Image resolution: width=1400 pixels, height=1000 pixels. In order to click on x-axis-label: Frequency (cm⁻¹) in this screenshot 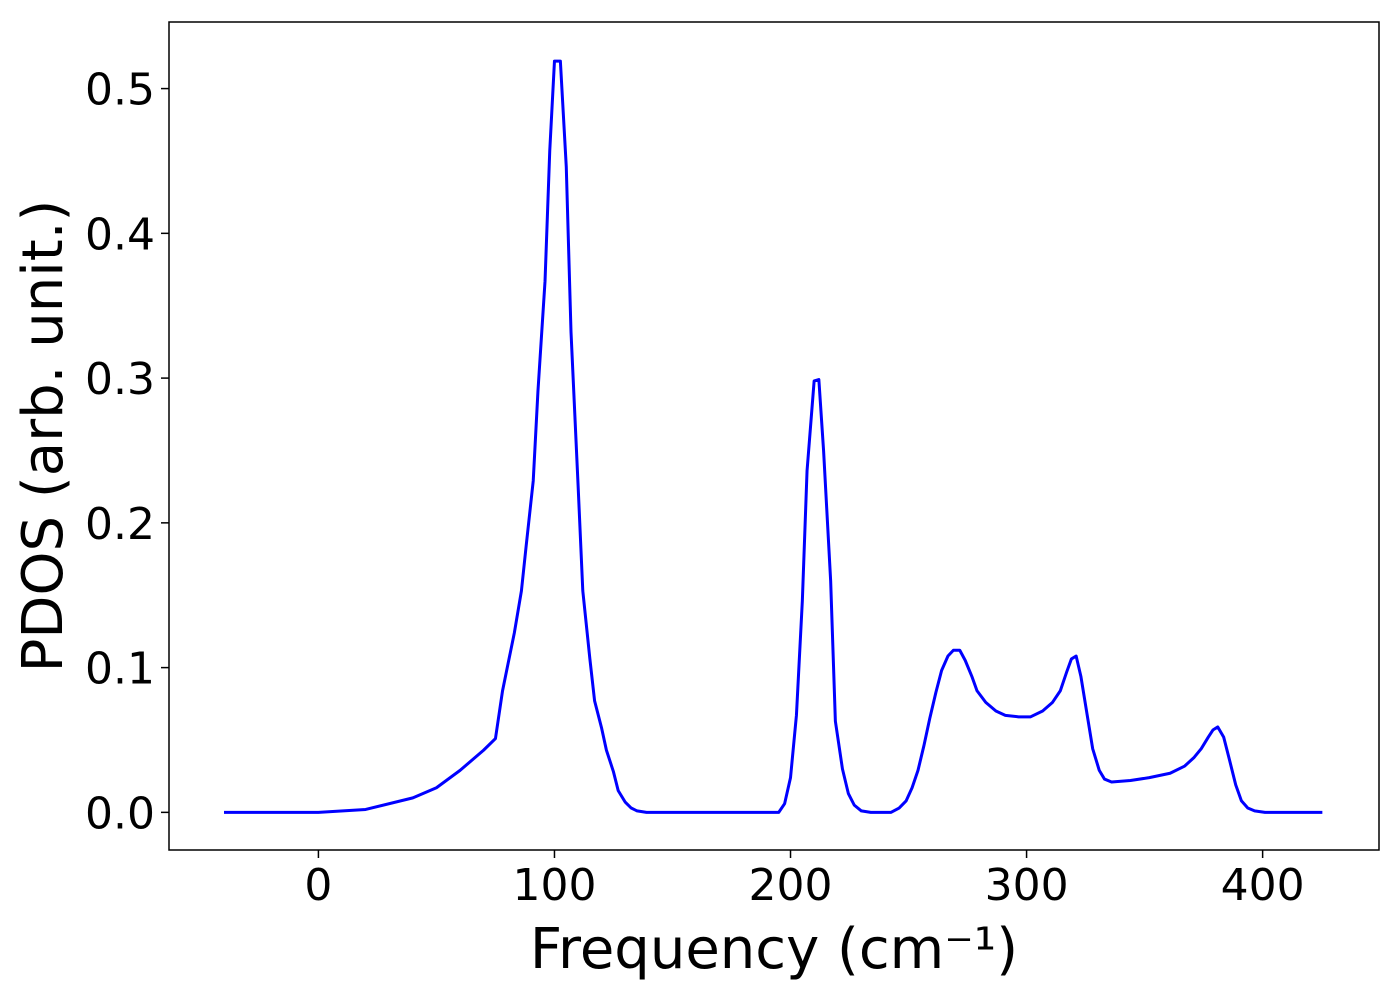, I will do `click(774, 949)`.